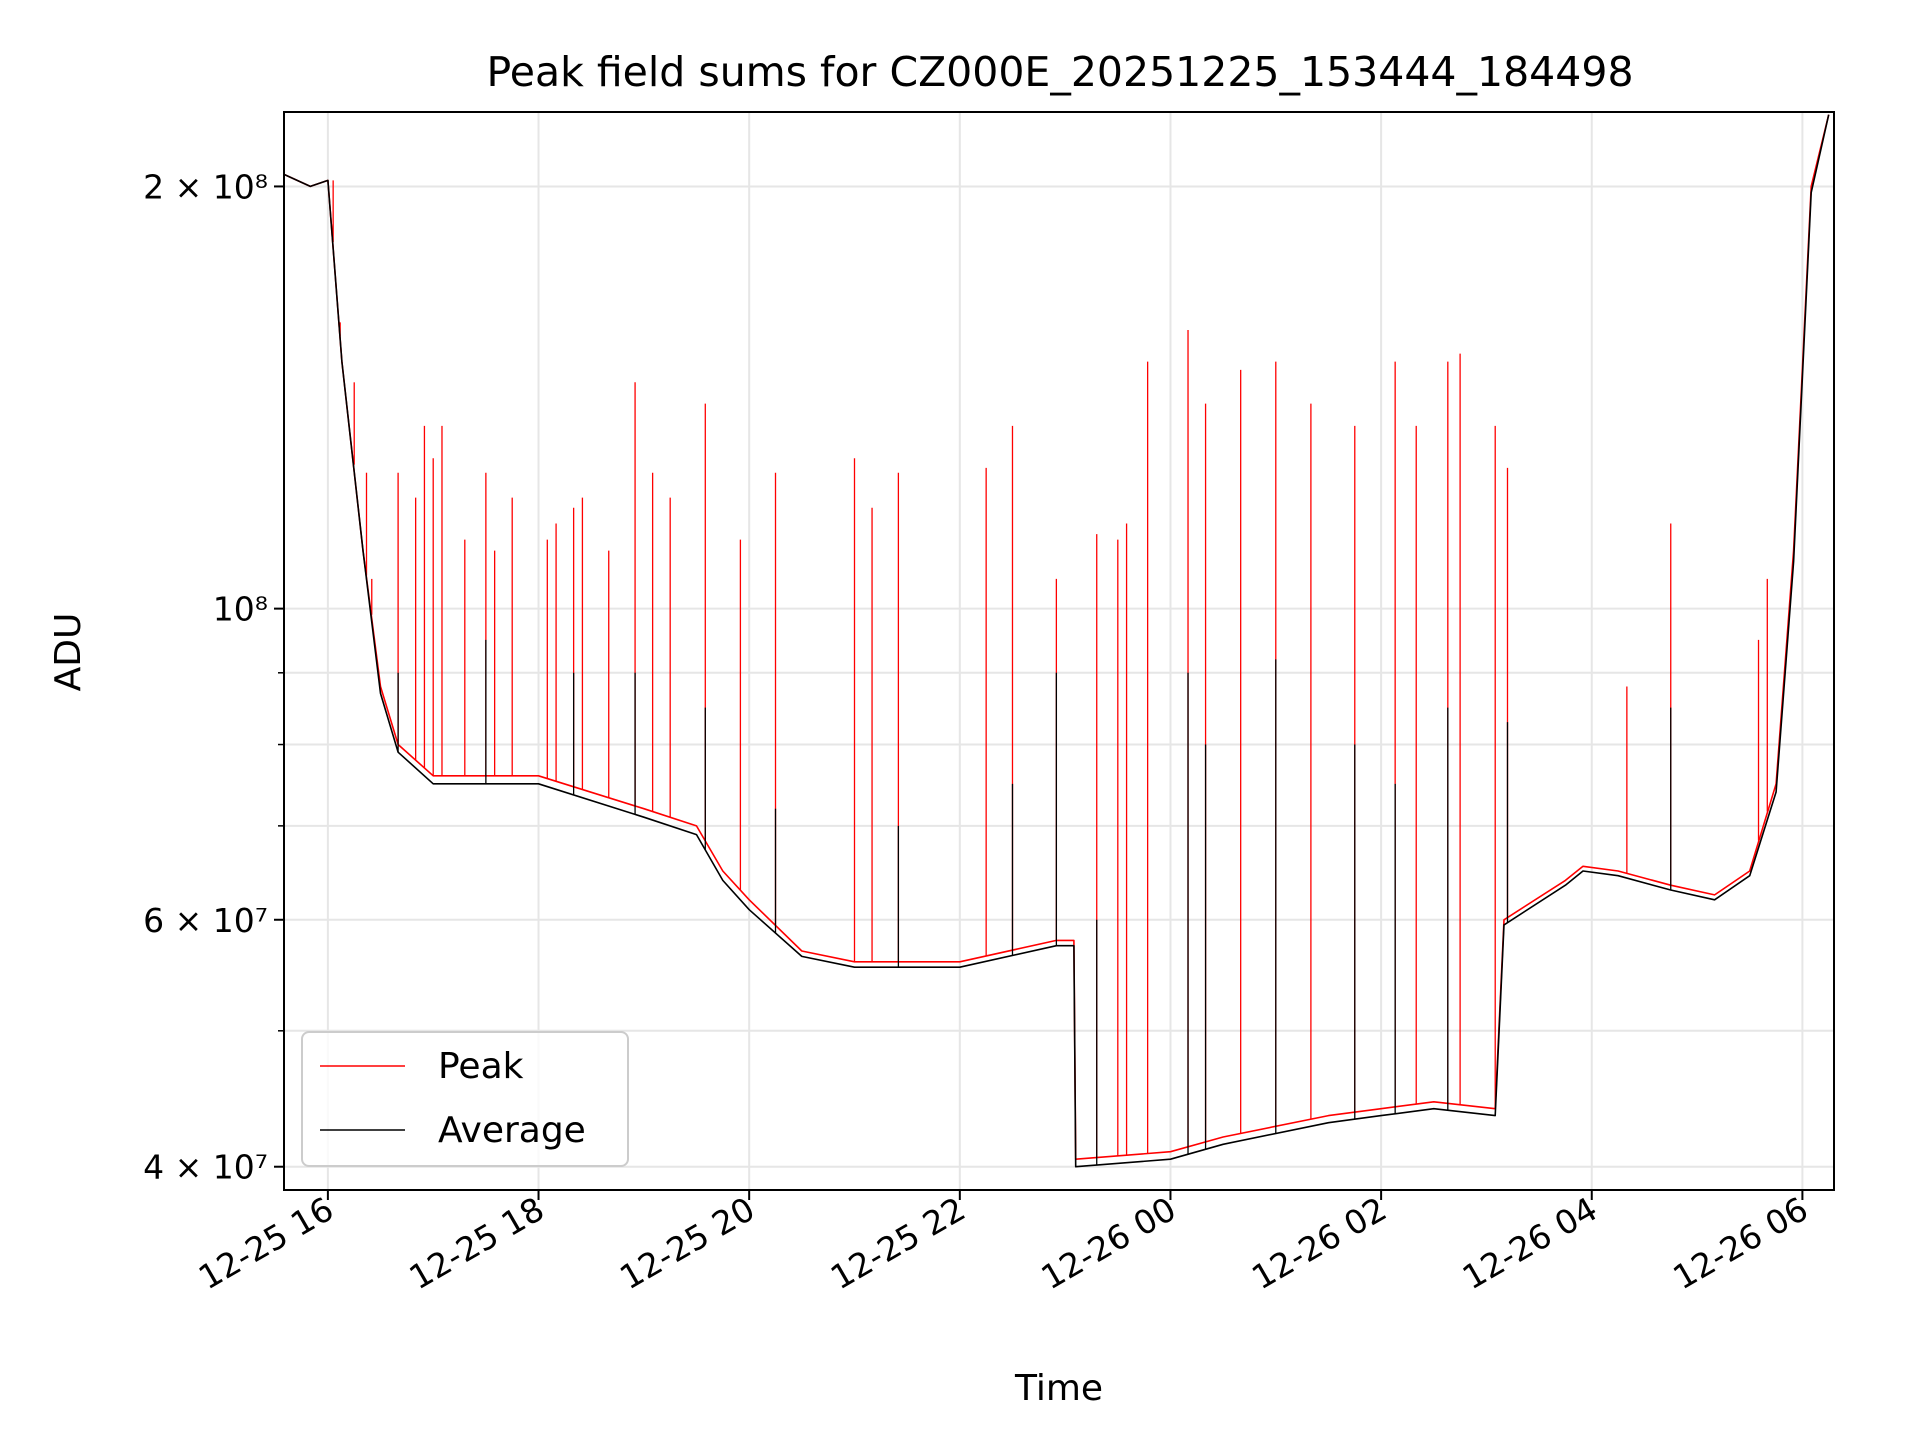  I want to click on y-tick-label-0: 4 × 10⁷, so click(205, 1167).